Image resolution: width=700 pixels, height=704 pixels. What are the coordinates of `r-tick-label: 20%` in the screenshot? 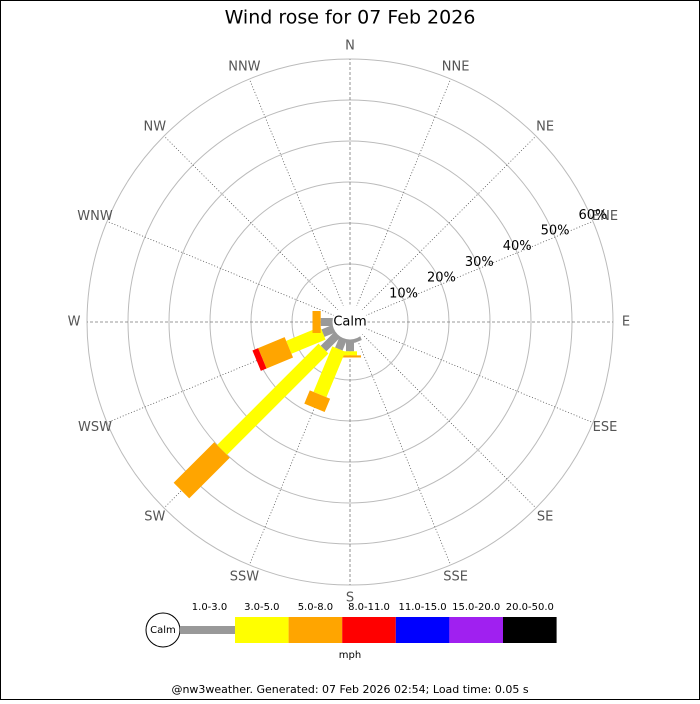 It's located at (441, 278).